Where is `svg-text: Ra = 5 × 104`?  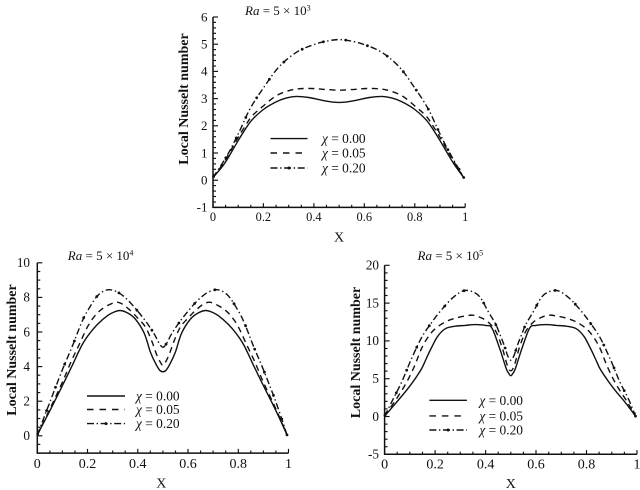 svg-text: Ra = 5 × 104 is located at coordinates (100, 255).